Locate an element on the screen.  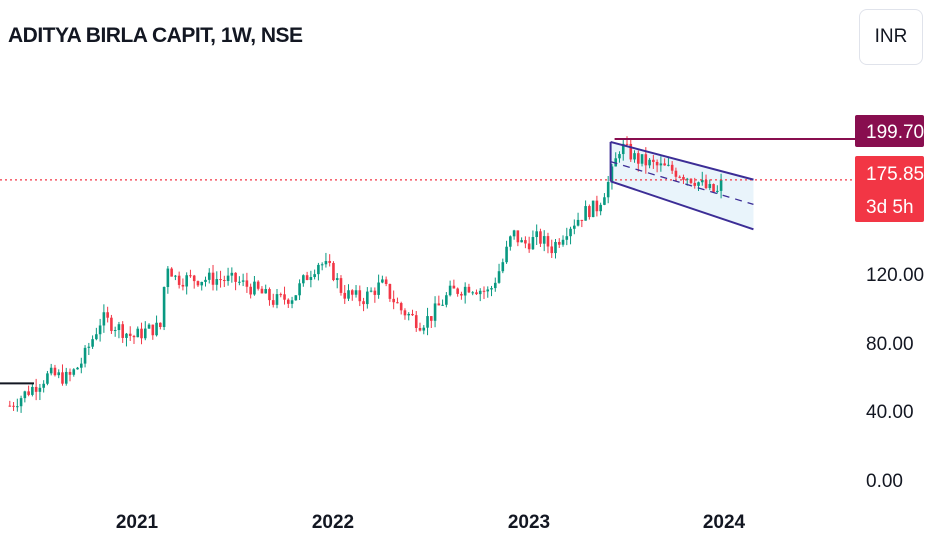
channel-upper-line is located at coordinates (682, 160).